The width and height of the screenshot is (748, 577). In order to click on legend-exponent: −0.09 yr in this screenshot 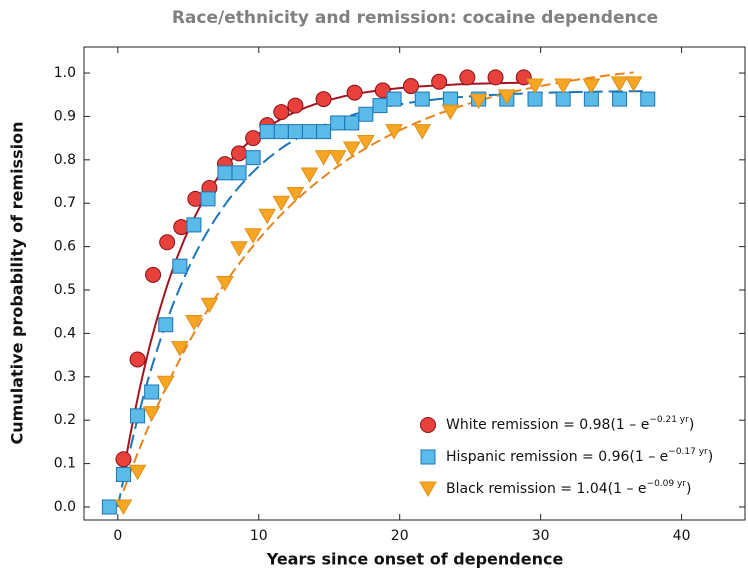, I will do `click(667, 484)`.